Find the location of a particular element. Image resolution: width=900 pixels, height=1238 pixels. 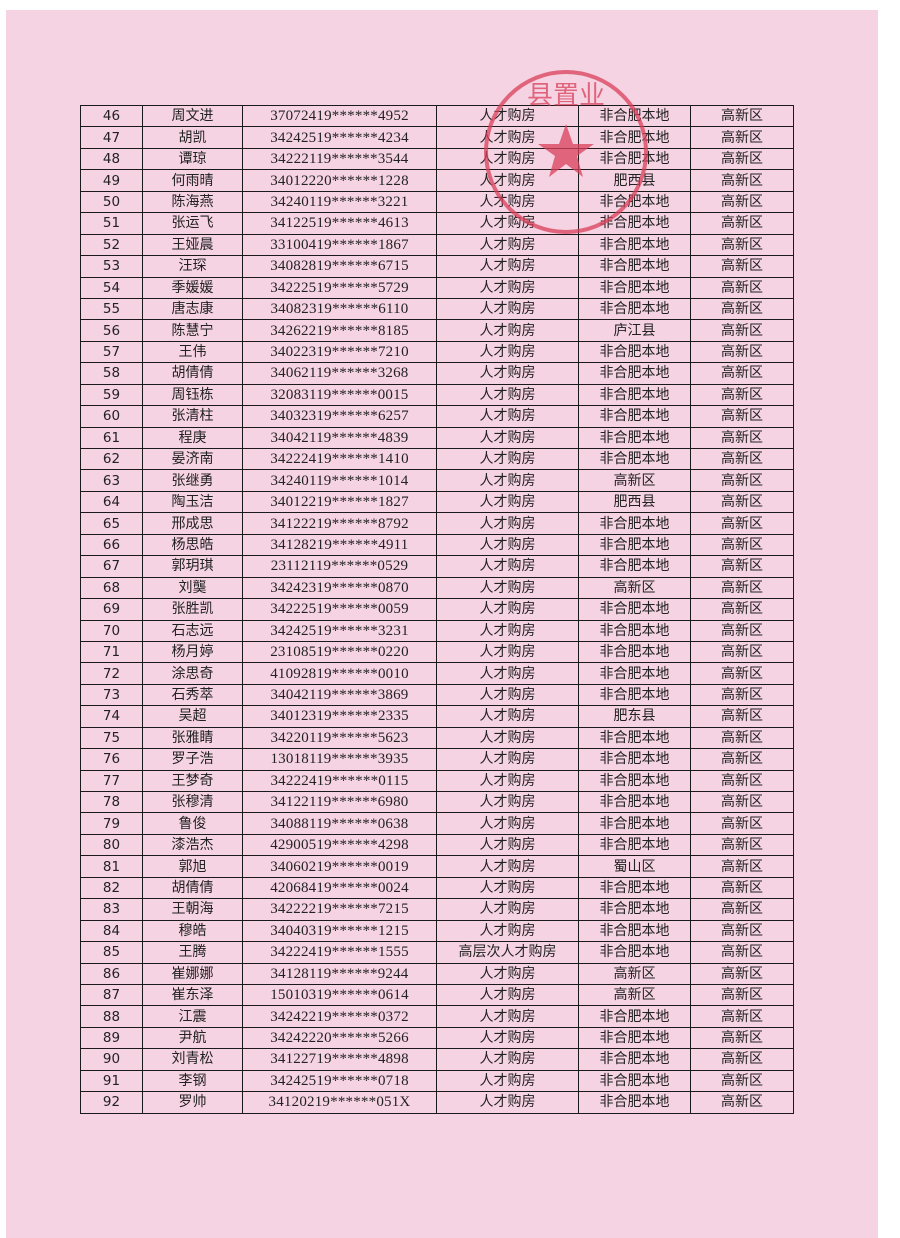

table-row: 56 陈慧宁 34262219******8185 人才购房 庐江县 高新区 is located at coordinates (437, 330).